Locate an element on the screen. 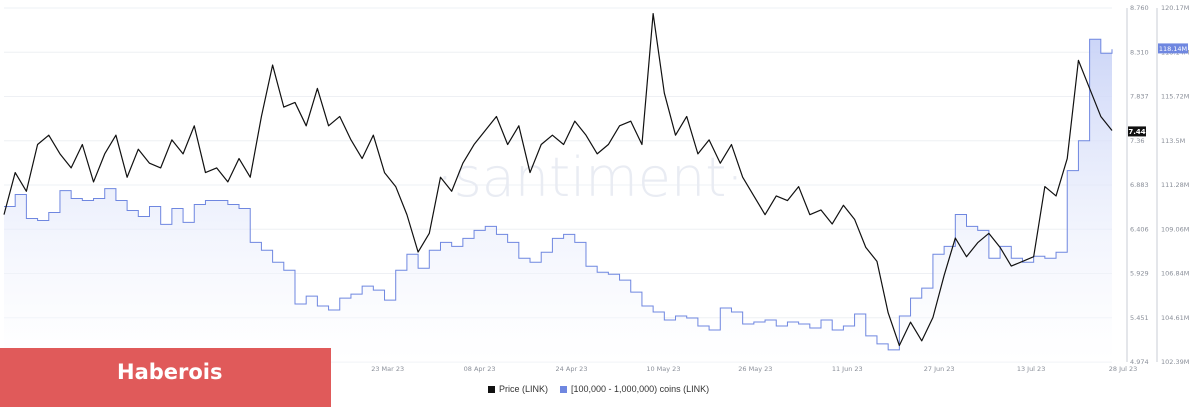 This screenshot has width=1200, height=407. legend-item-price: Price (LINK) is located at coordinates (518, 389).